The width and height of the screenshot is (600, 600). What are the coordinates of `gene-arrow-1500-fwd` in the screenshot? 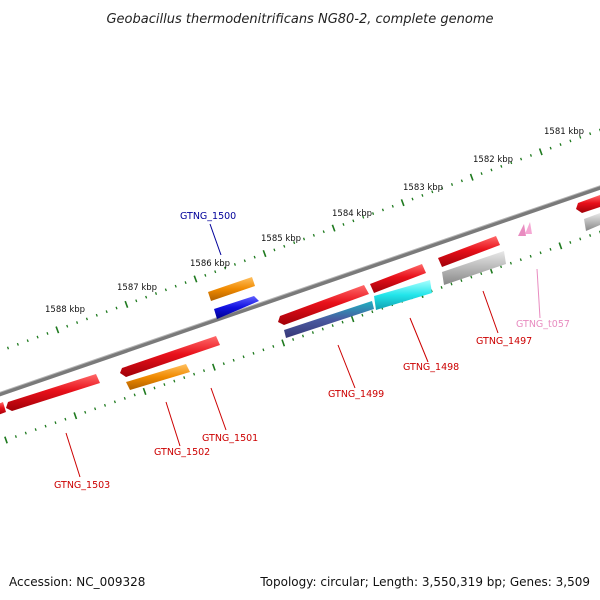 It's located at (231, 289).